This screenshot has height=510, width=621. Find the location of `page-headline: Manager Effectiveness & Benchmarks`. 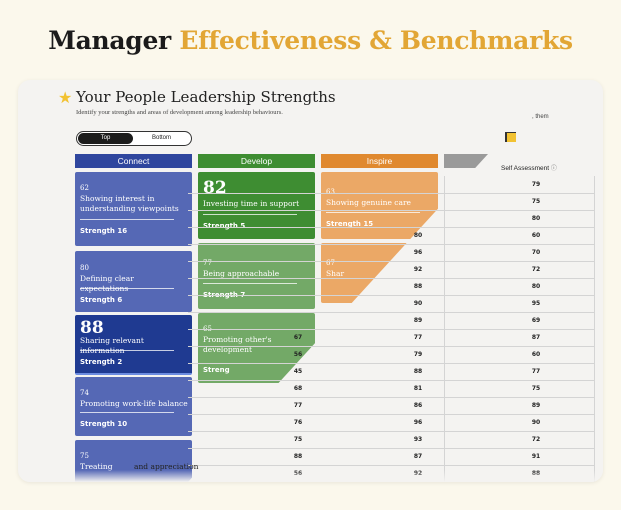

page-headline: Manager Effectiveness & Benchmarks is located at coordinates (310, 40).